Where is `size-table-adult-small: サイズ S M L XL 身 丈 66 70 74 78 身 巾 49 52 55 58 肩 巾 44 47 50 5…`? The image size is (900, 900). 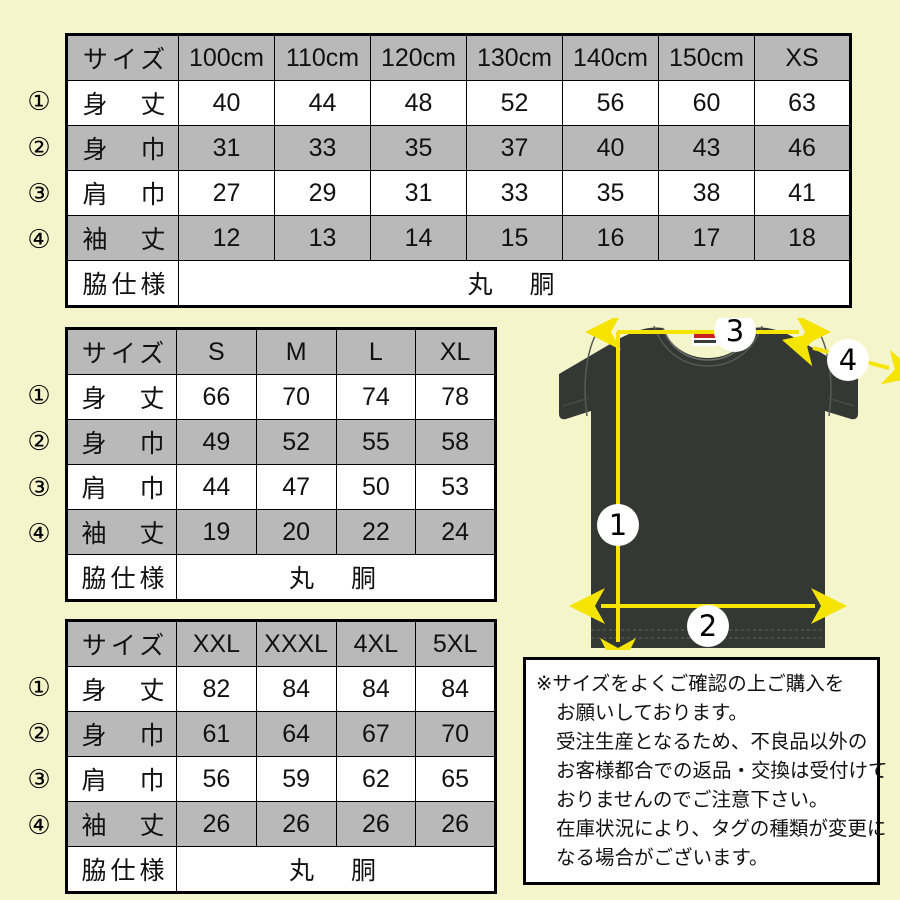
size-table-adult-small: サイズ S M L XL 身 丈 66 70 74 78 身 巾 49 52 55 58 肩 巾 44 47 50 5… is located at coordinates (281, 464).